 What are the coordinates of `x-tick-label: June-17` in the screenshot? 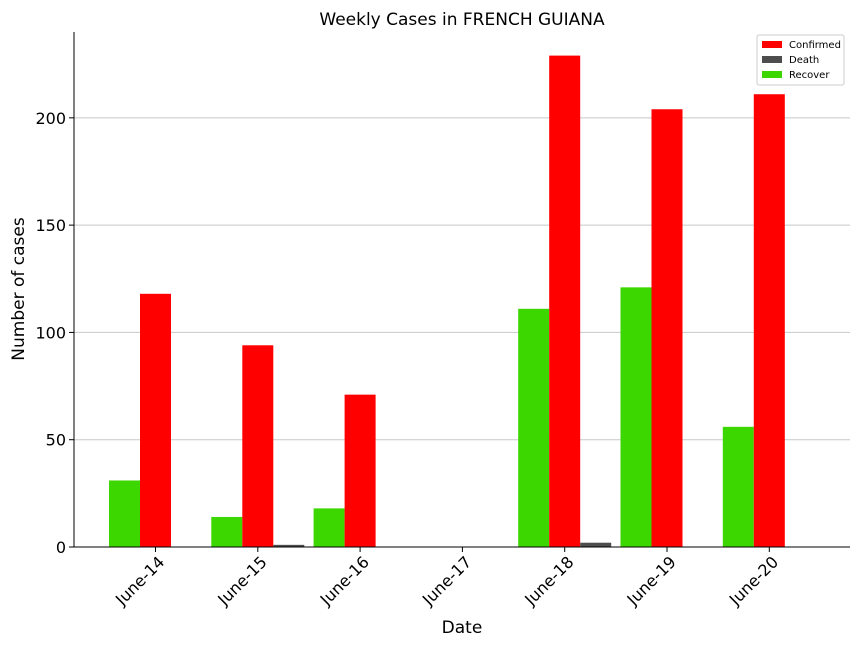 It's located at (446, 580).